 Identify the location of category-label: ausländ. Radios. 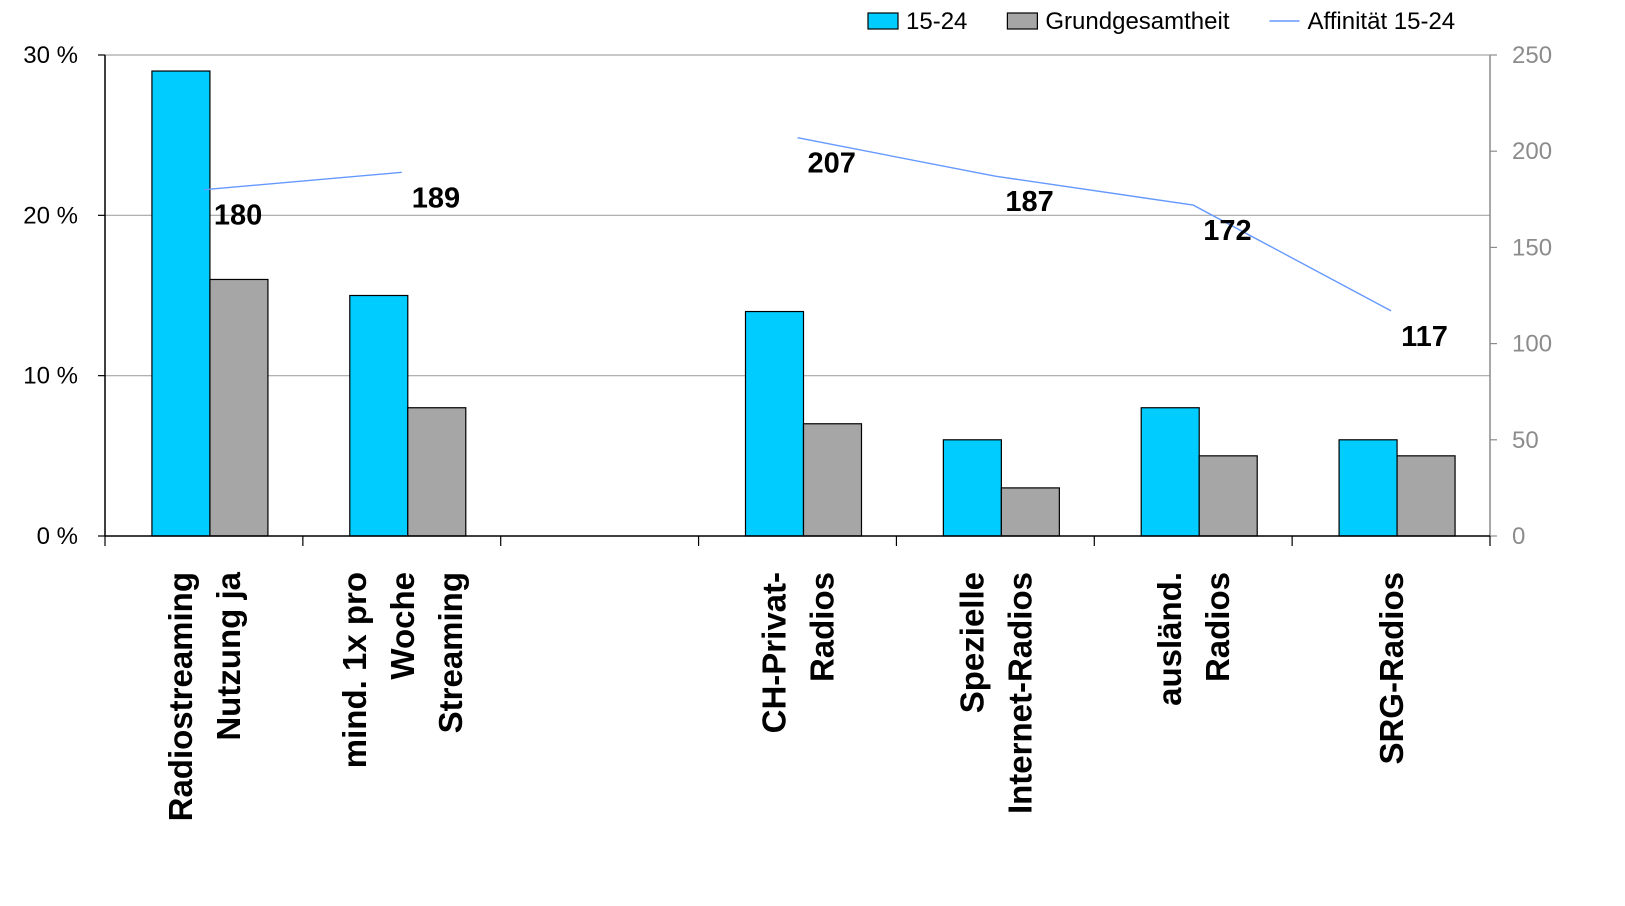
(1193, 639).